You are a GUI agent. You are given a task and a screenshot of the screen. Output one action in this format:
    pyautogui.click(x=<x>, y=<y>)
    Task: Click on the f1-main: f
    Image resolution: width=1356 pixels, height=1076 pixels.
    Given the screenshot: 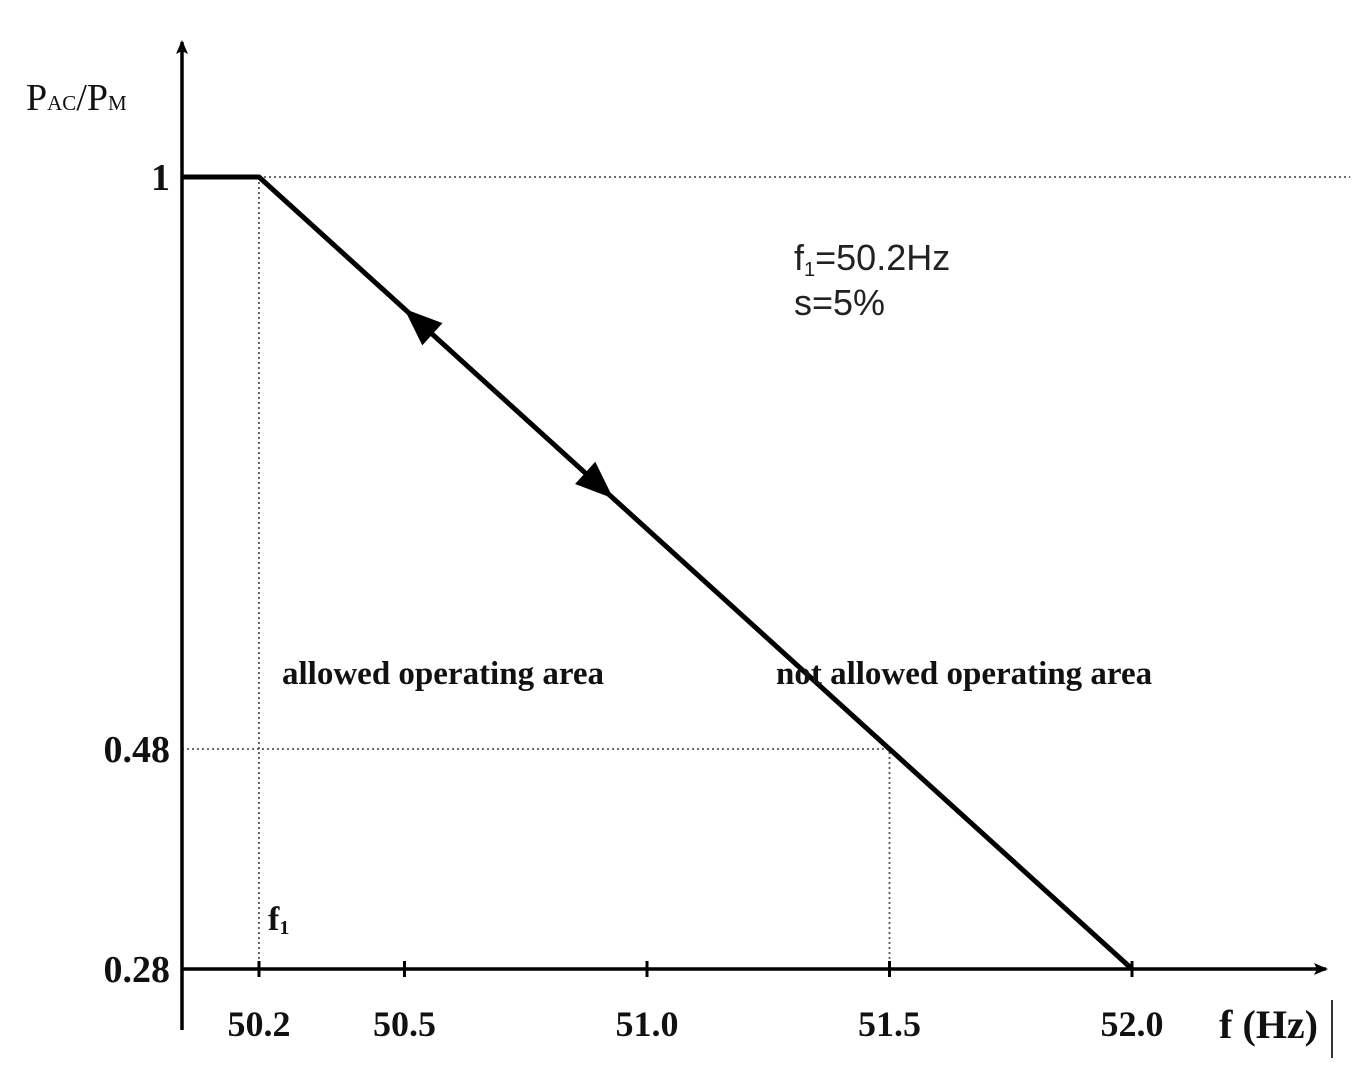 What is the action you would take?
    pyautogui.click(x=274, y=919)
    